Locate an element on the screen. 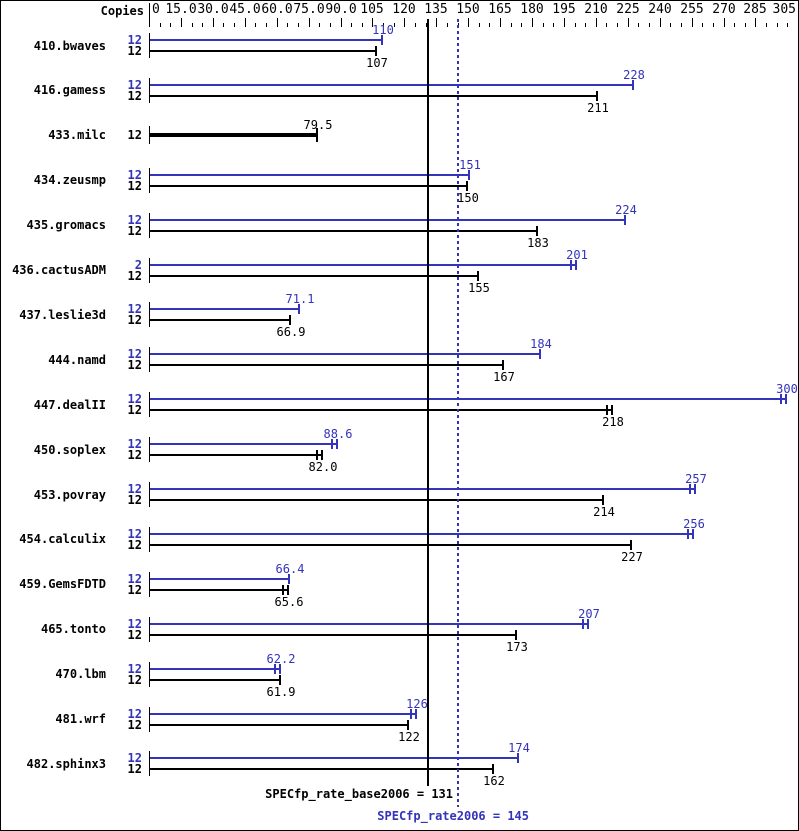  axis-tick-label: 90.0 is located at coordinates (341, 9).